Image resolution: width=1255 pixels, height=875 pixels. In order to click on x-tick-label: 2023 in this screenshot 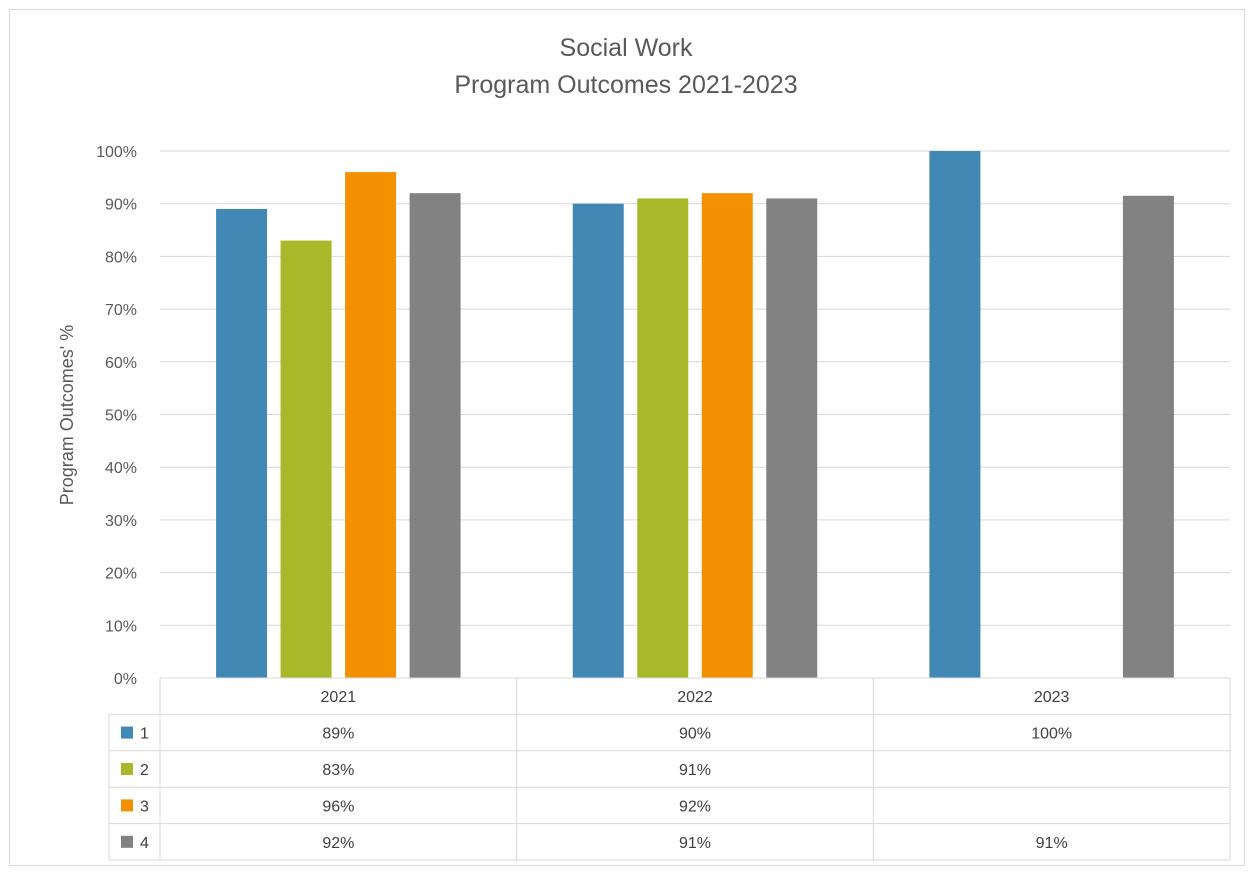, I will do `click(1052, 697)`.